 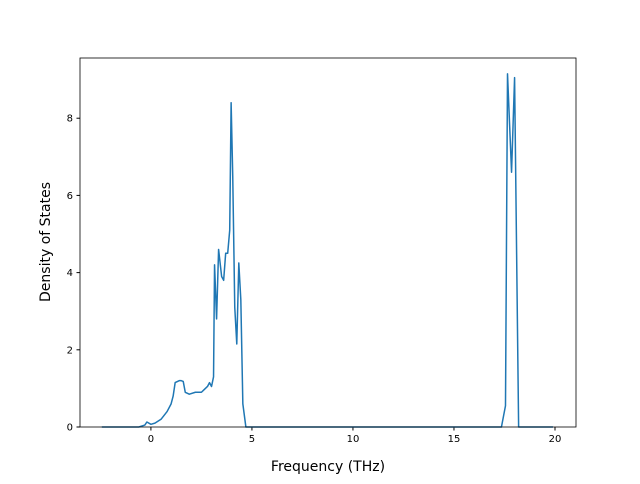 I want to click on y-tick-label: 6, so click(x=70, y=196).